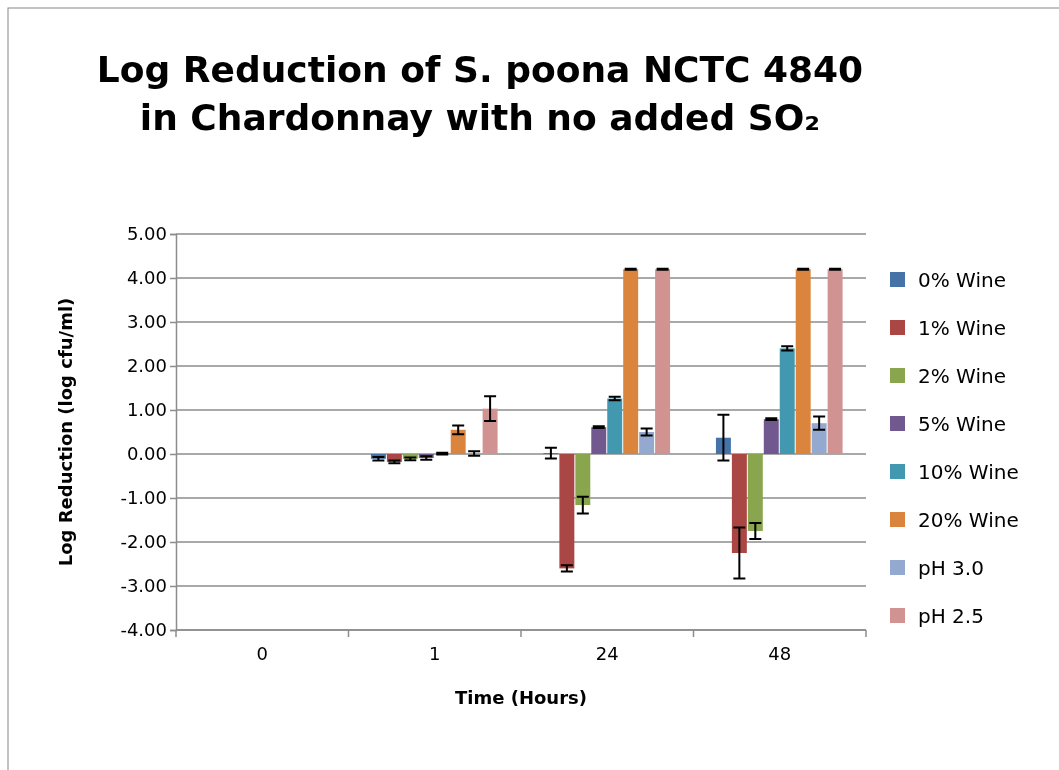  I want to click on x-tick-label: 48, so click(780, 653).